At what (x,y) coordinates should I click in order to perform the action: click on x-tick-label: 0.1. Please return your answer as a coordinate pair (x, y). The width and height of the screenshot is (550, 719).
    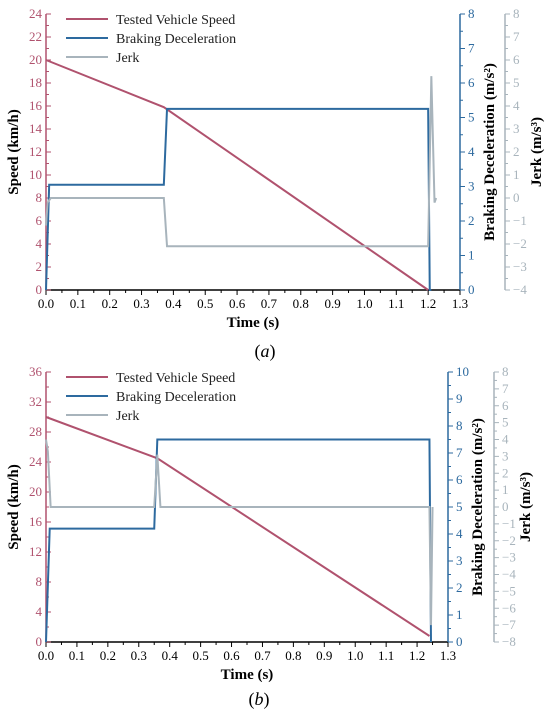
    Looking at the image, I should click on (77, 655).